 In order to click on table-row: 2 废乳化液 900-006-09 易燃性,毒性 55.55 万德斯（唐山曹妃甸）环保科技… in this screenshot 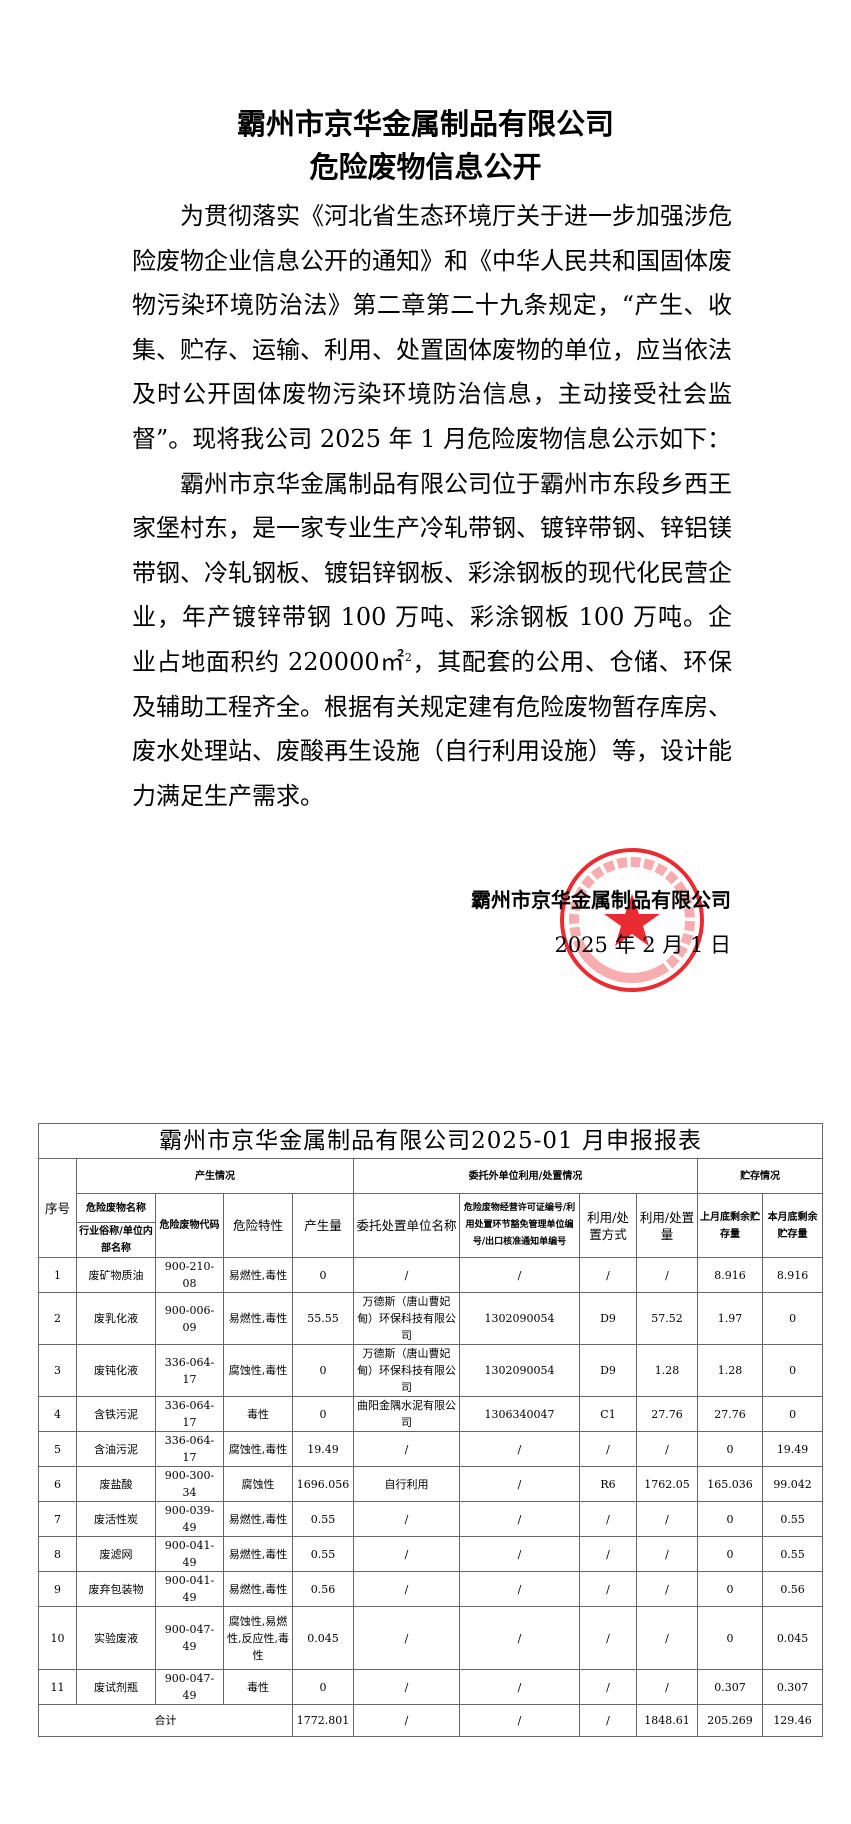, I will do `click(431, 1318)`.